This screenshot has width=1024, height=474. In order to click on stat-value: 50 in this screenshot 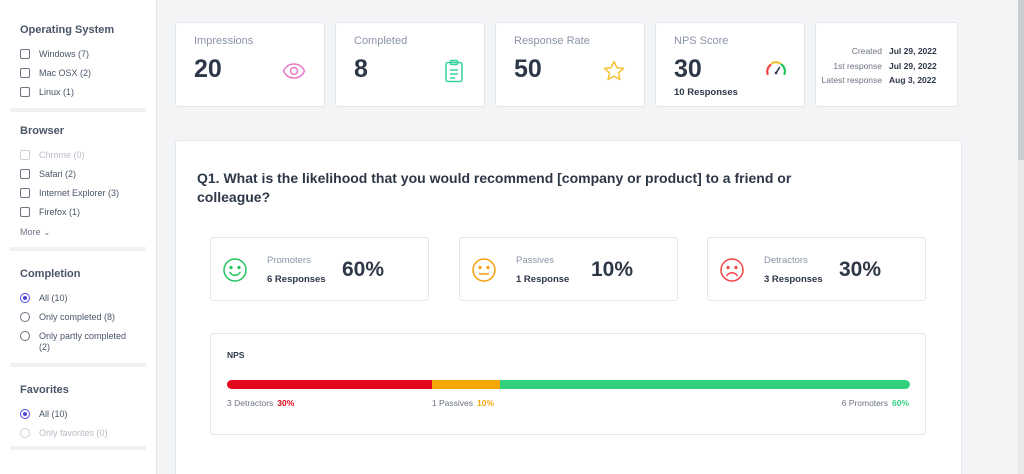, I will do `click(528, 69)`.